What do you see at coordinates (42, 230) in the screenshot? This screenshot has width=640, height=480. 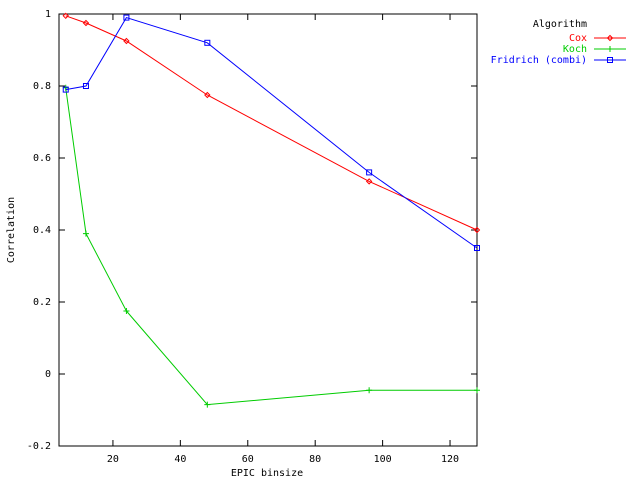 I see `y-tick-label: 0.4` at bounding box center [42, 230].